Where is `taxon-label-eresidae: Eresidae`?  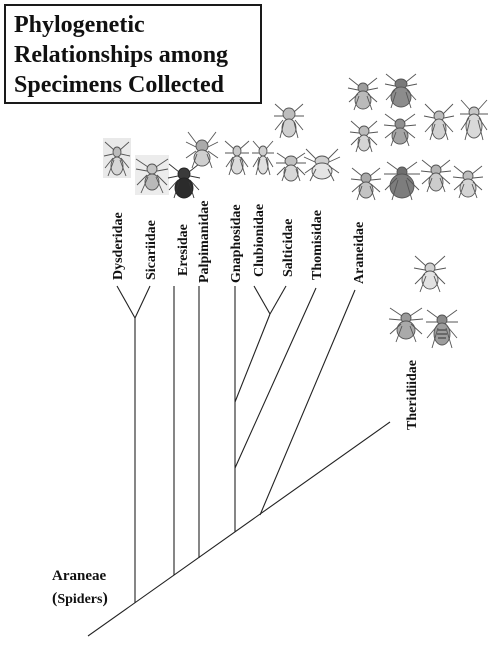
taxon-label-eresidae: Eresidae is located at coordinates (183, 250).